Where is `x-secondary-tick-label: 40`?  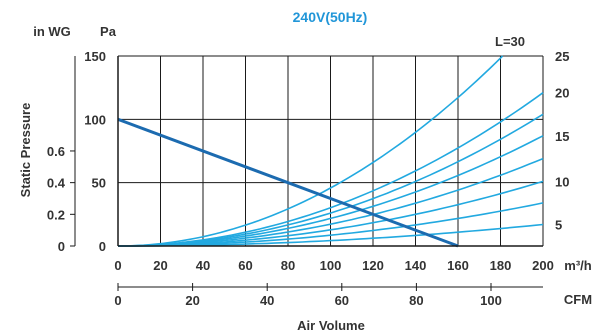 x-secondary-tick-label: 40 is located at coordinates (267, 300).